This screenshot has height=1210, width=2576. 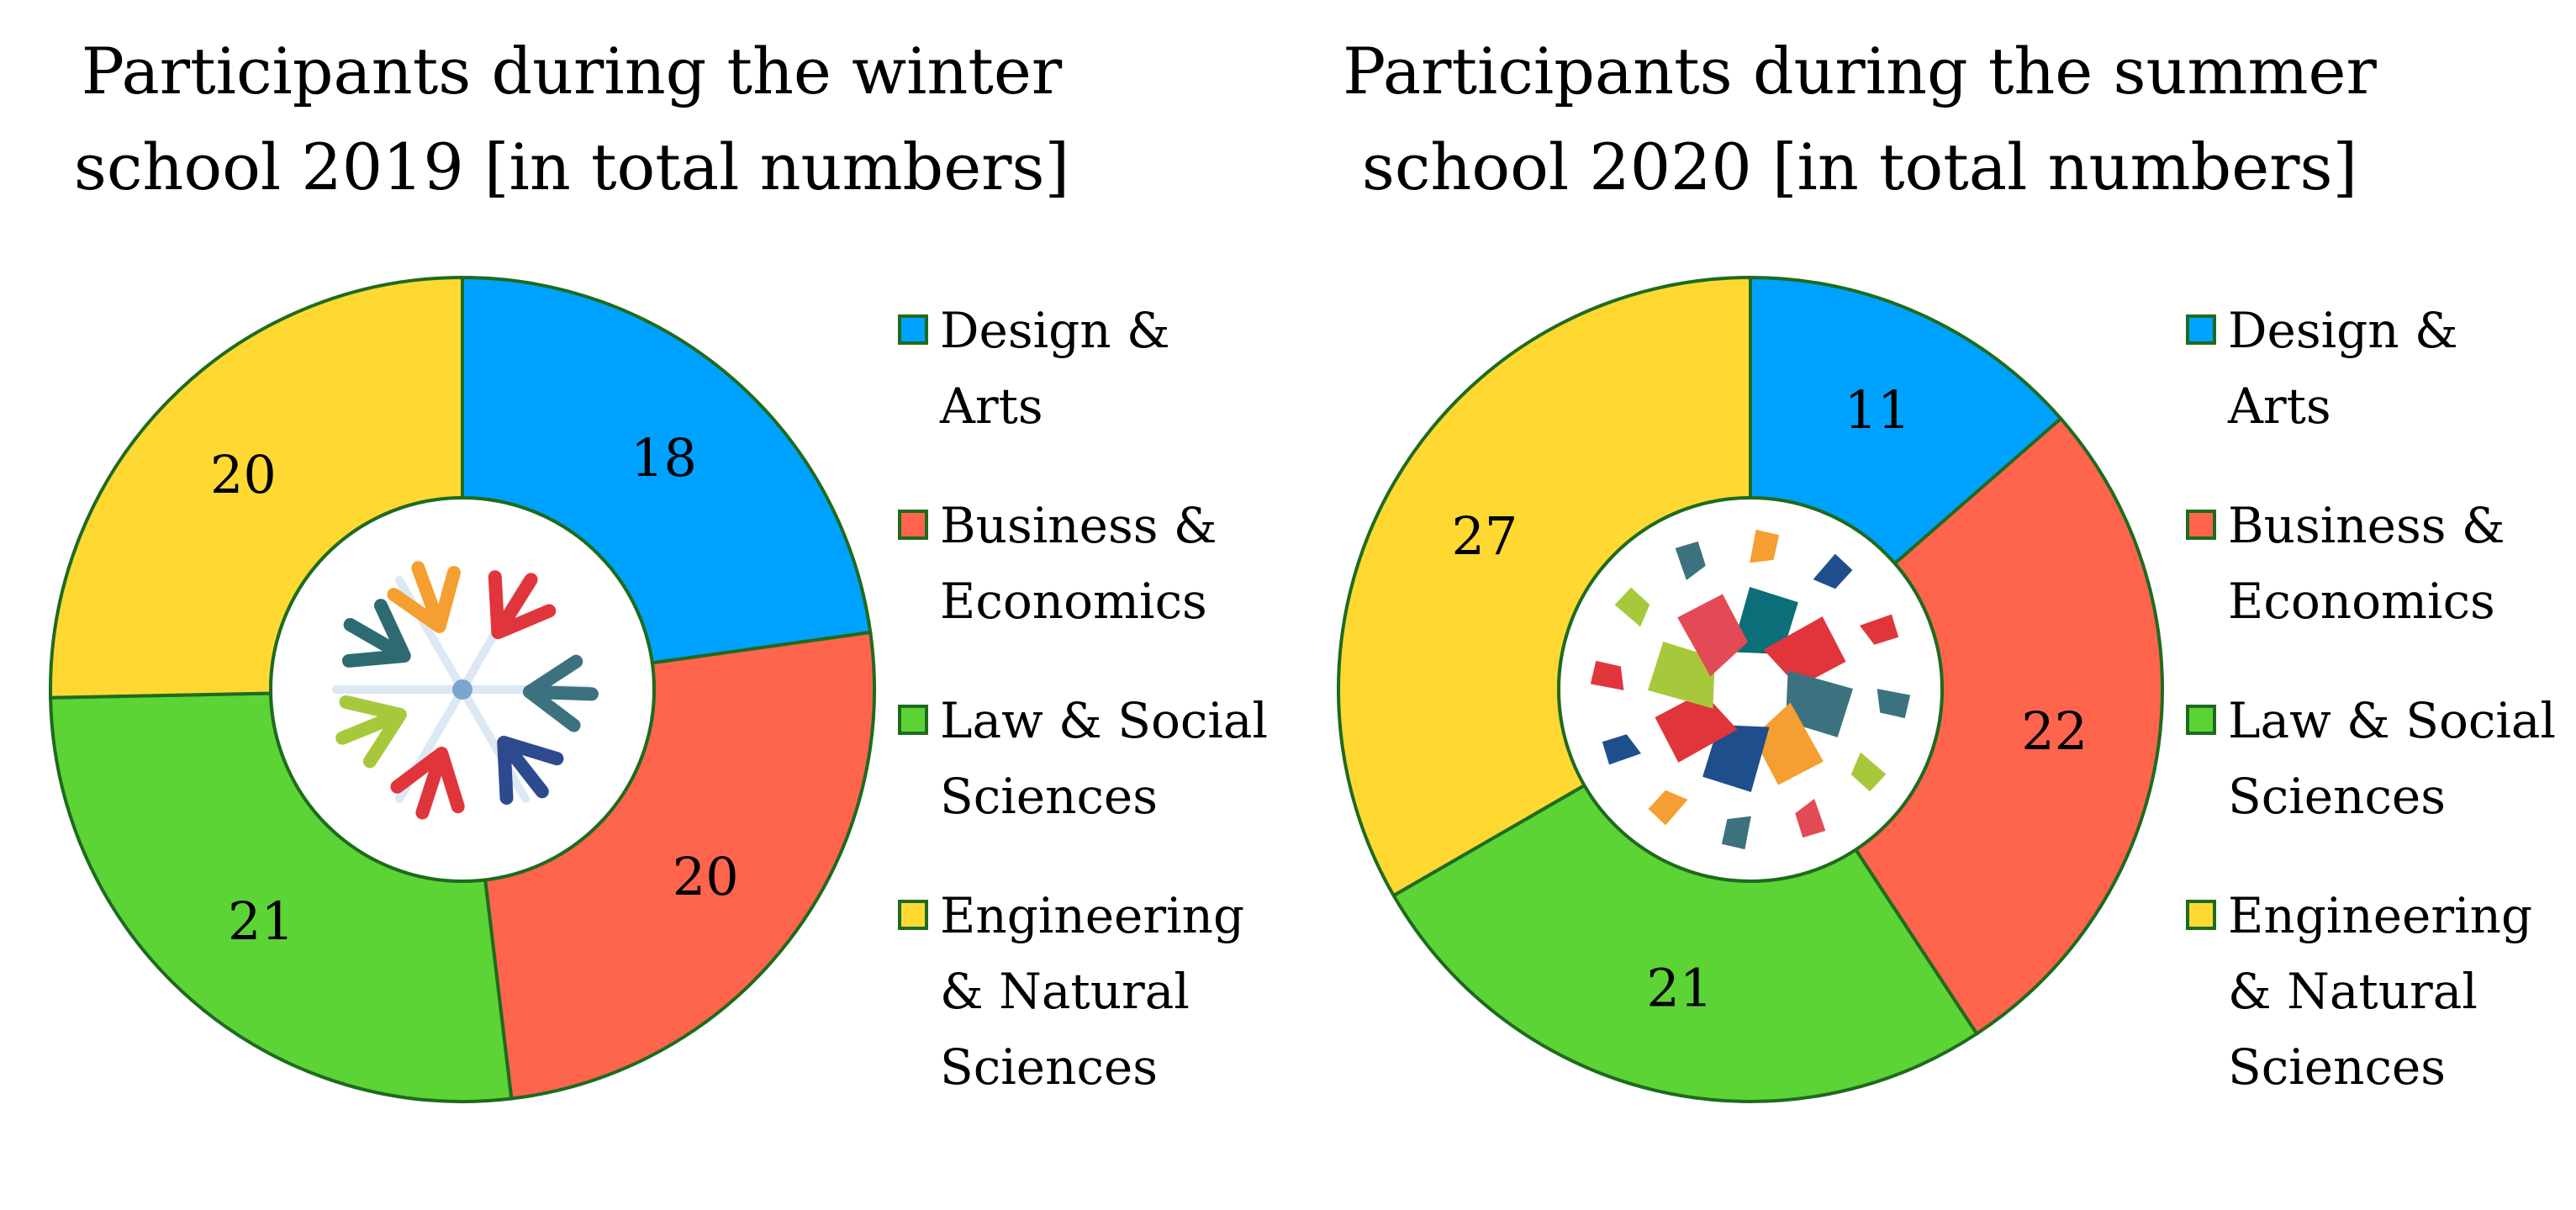 I want to click on snowflake-center-dot, so click(x=462, y=689).